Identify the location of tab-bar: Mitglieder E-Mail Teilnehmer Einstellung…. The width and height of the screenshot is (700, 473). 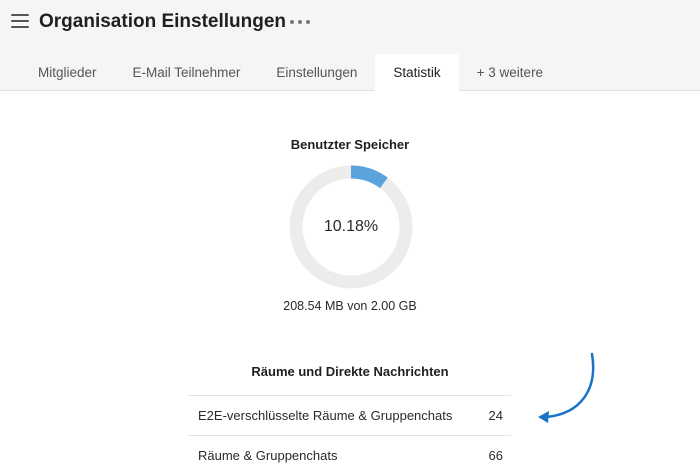
(290, 72).